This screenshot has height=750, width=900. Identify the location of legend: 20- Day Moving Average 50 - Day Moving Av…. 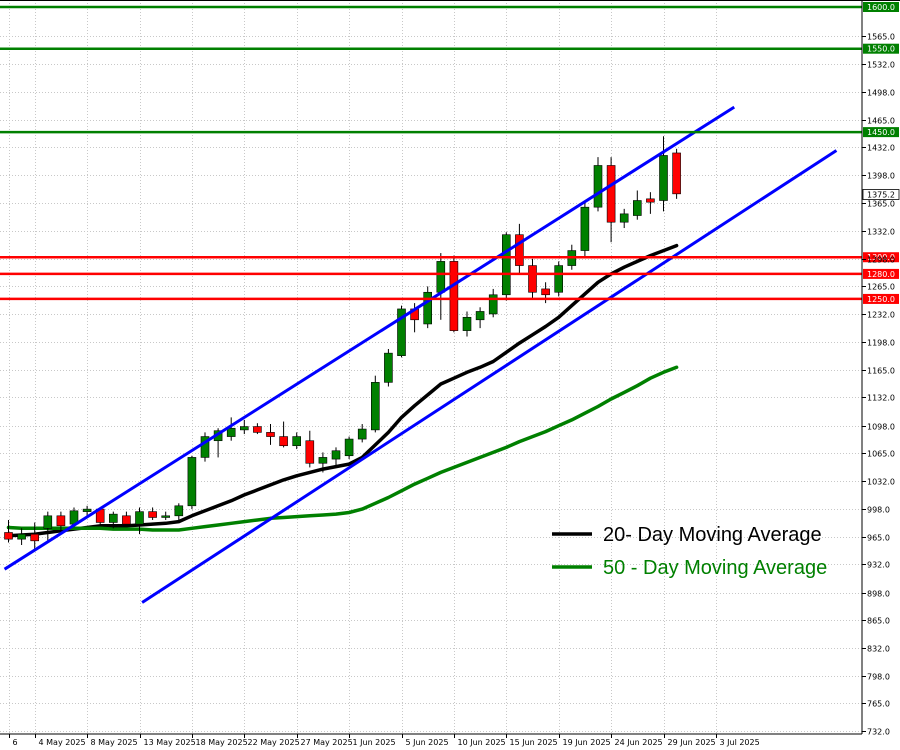
(689, 551).